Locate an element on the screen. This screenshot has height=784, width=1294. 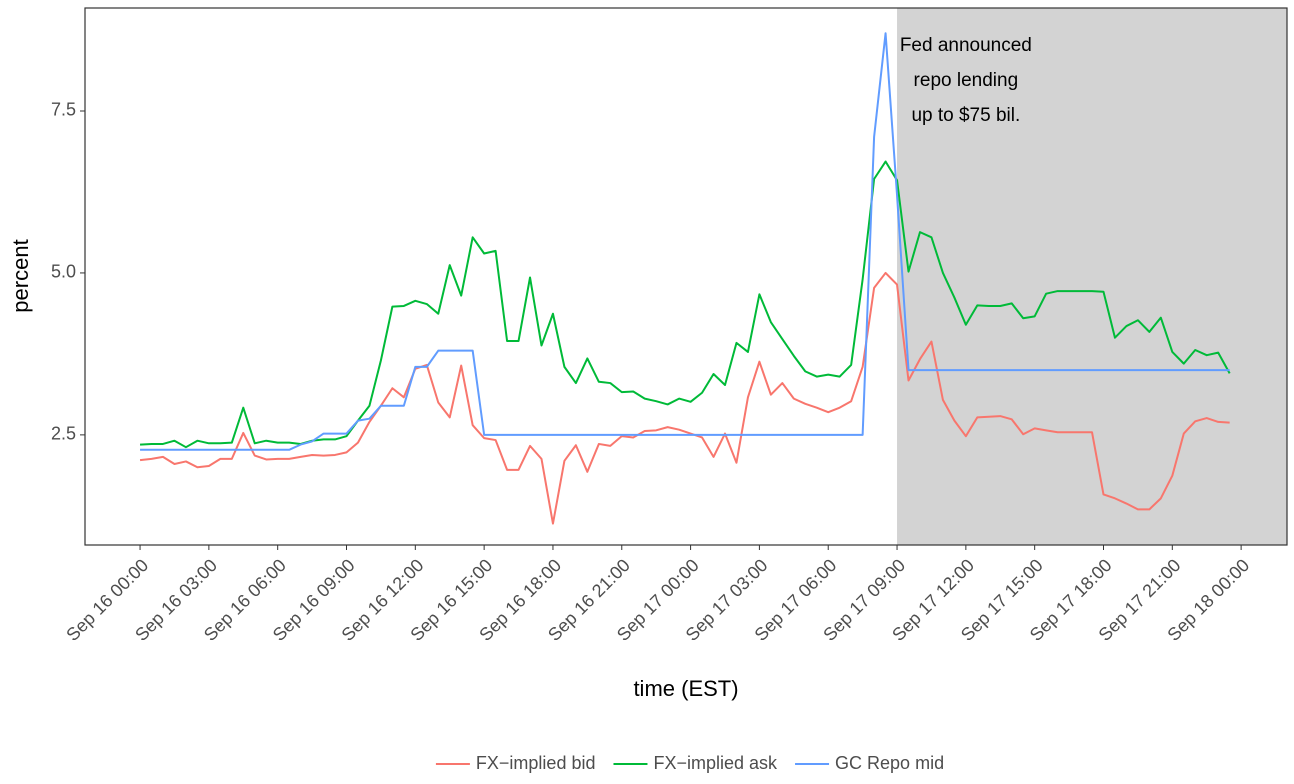
x-axis-title: time (EST) is located at coordinates (685, 688).